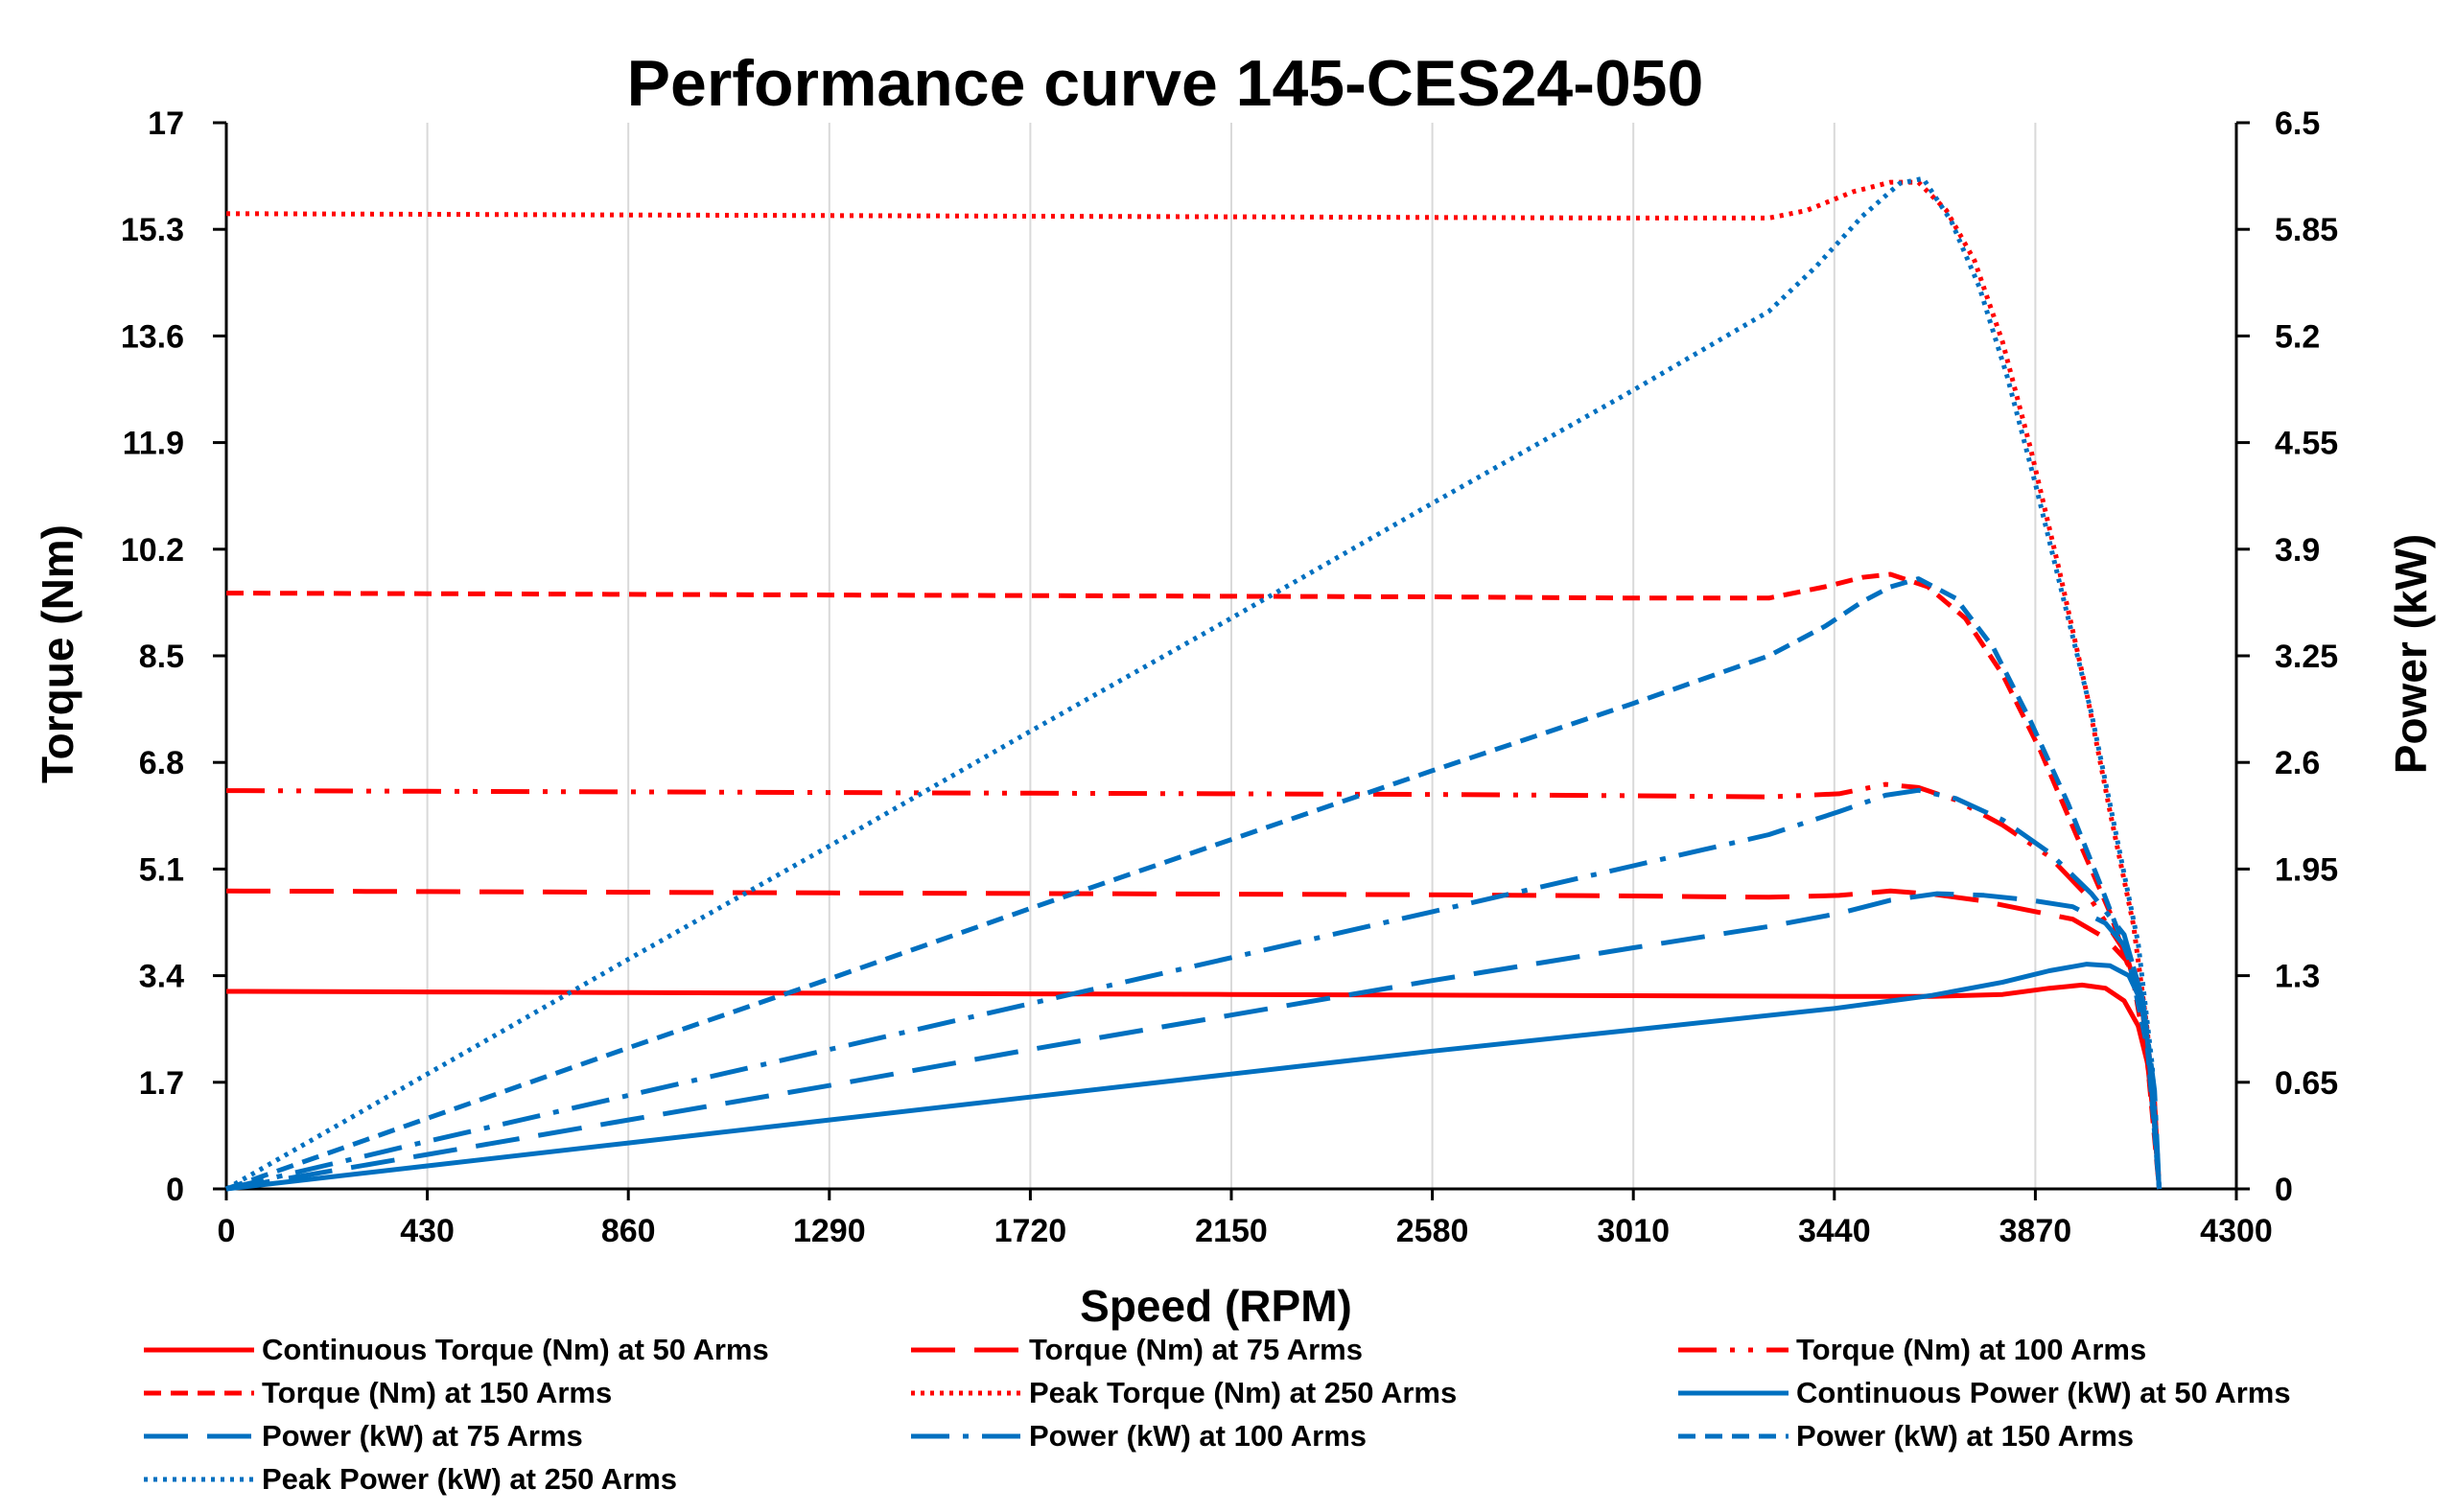 The image size is (2455, 1512). What do you see at coordinates (152, 230) in the screenshot?
I see `y-tick-label: 15.3` at bounding box center [152, 230].